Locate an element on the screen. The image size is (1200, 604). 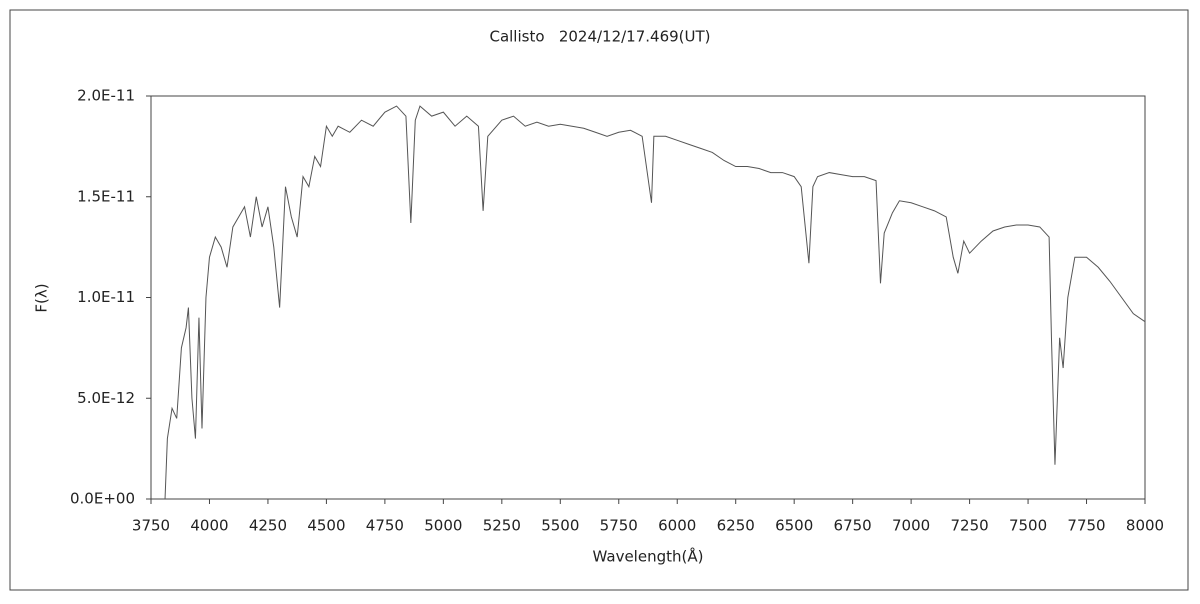
x-tick-label: 7750 is located at coordinates (1086, 526).